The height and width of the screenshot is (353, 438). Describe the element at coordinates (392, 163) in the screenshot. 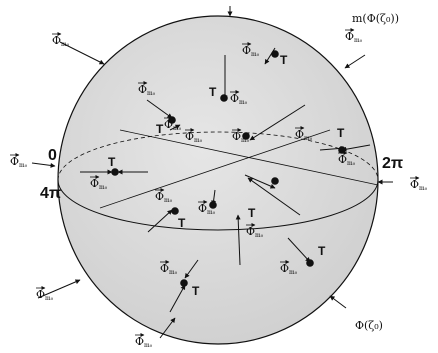

I see `label-two-pi: 2π` at that location.